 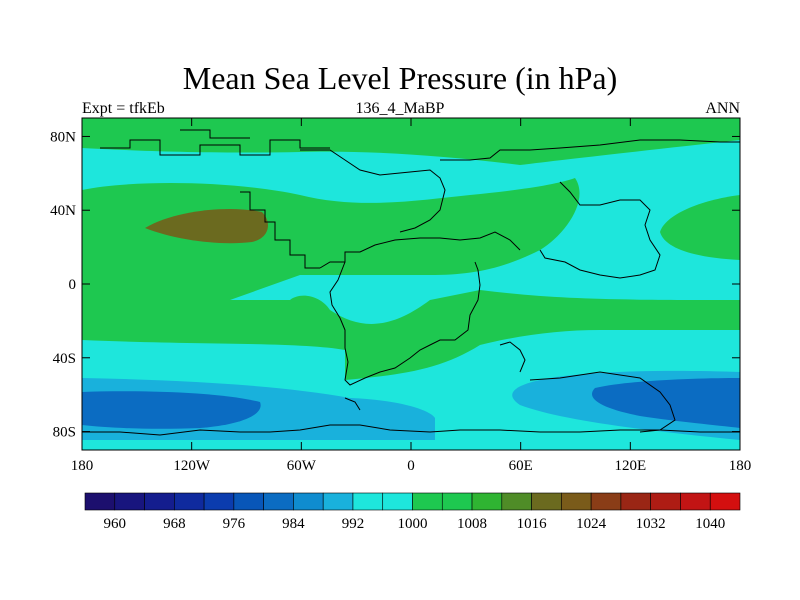 I want to click on y-tick-label: 0, so click(x=73, y=285).